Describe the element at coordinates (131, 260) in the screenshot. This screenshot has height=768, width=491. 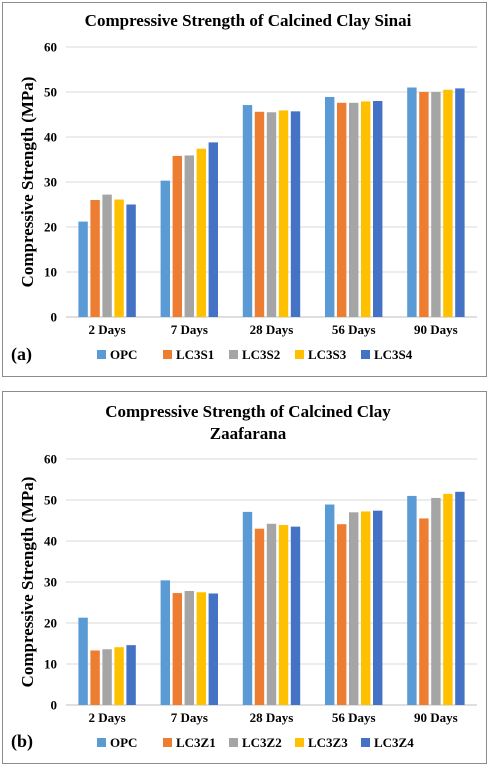
I see `bar-lc3s4-2-days` at that location.